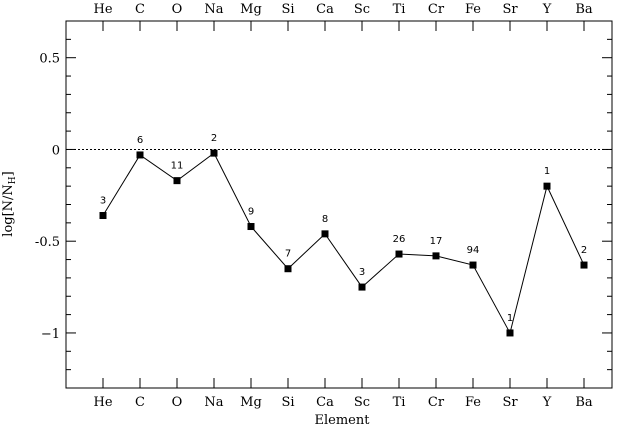  I want to click on x-tick-label-top: O, so click(177, 9).